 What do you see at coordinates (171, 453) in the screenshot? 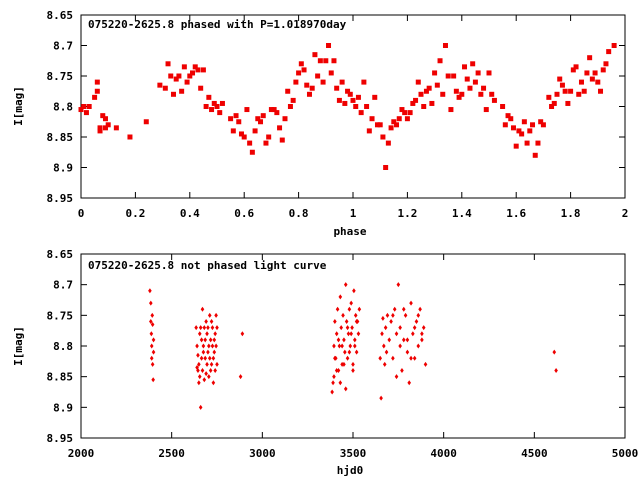
I see `unphased-x-tick-label: 2500` at bounding box center [171, 453].